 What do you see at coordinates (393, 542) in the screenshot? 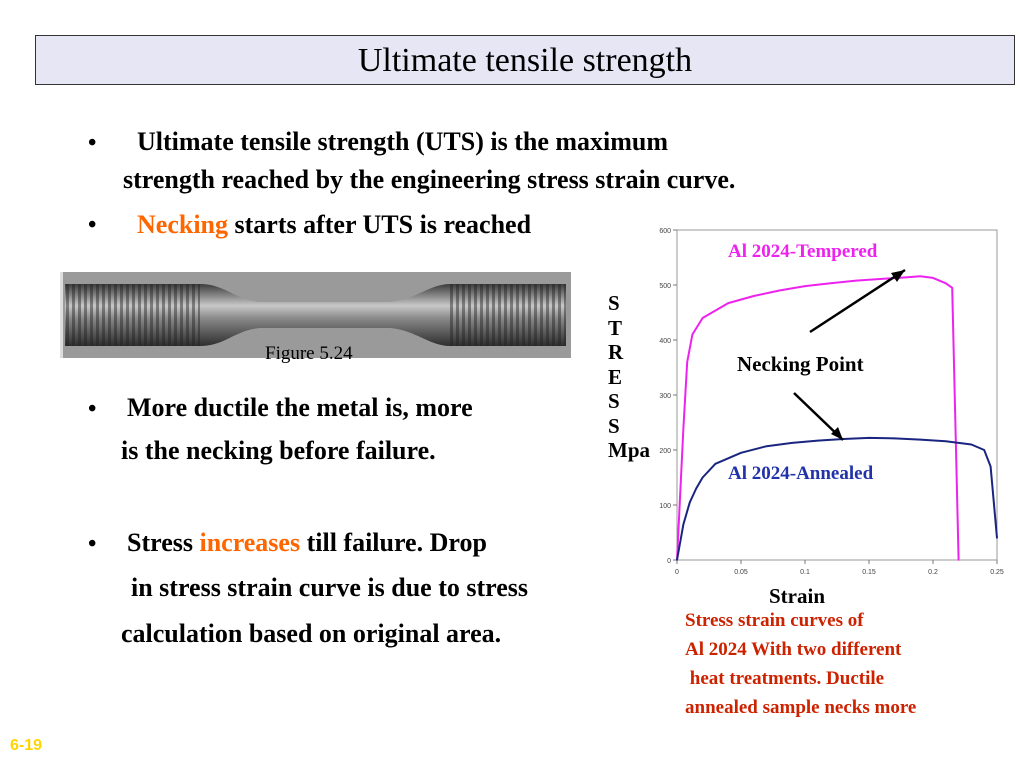
I see `stress-post: till failure. Drop` at bounding box center [393, 542].